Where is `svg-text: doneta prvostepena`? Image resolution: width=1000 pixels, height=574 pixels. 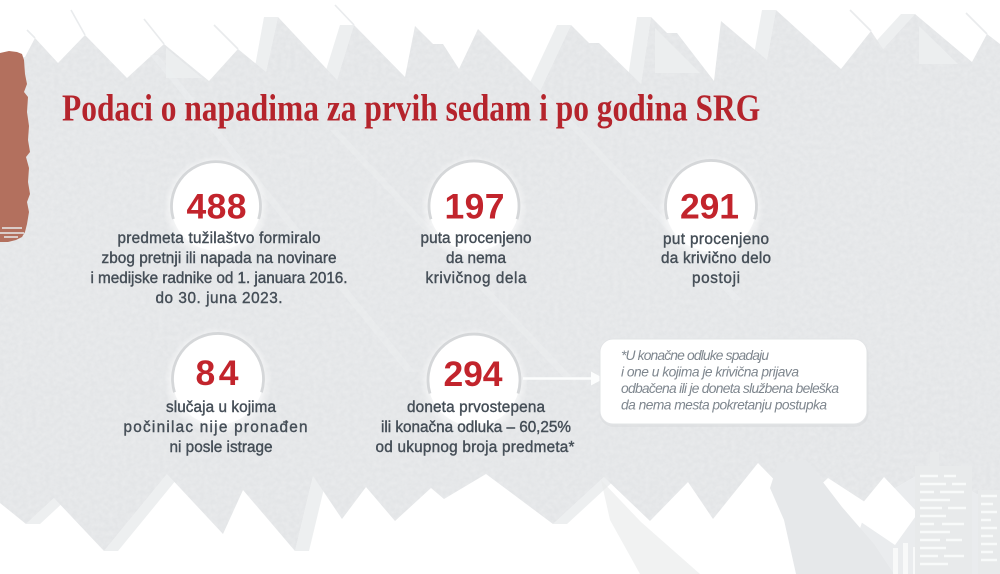
svg-text: doneta prvostepena is located at coordinates (476, 407).